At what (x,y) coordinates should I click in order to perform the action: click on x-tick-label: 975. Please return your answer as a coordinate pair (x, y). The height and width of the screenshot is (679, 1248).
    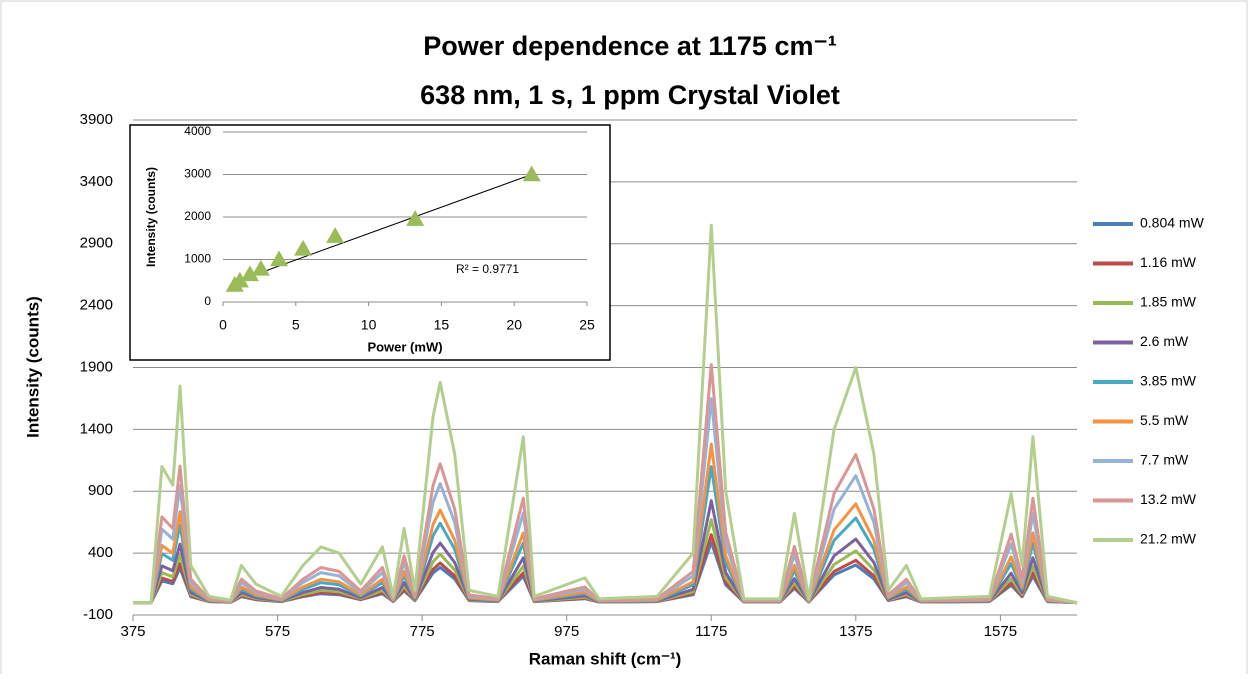
    Looking at the image, I should click on (566, 631).